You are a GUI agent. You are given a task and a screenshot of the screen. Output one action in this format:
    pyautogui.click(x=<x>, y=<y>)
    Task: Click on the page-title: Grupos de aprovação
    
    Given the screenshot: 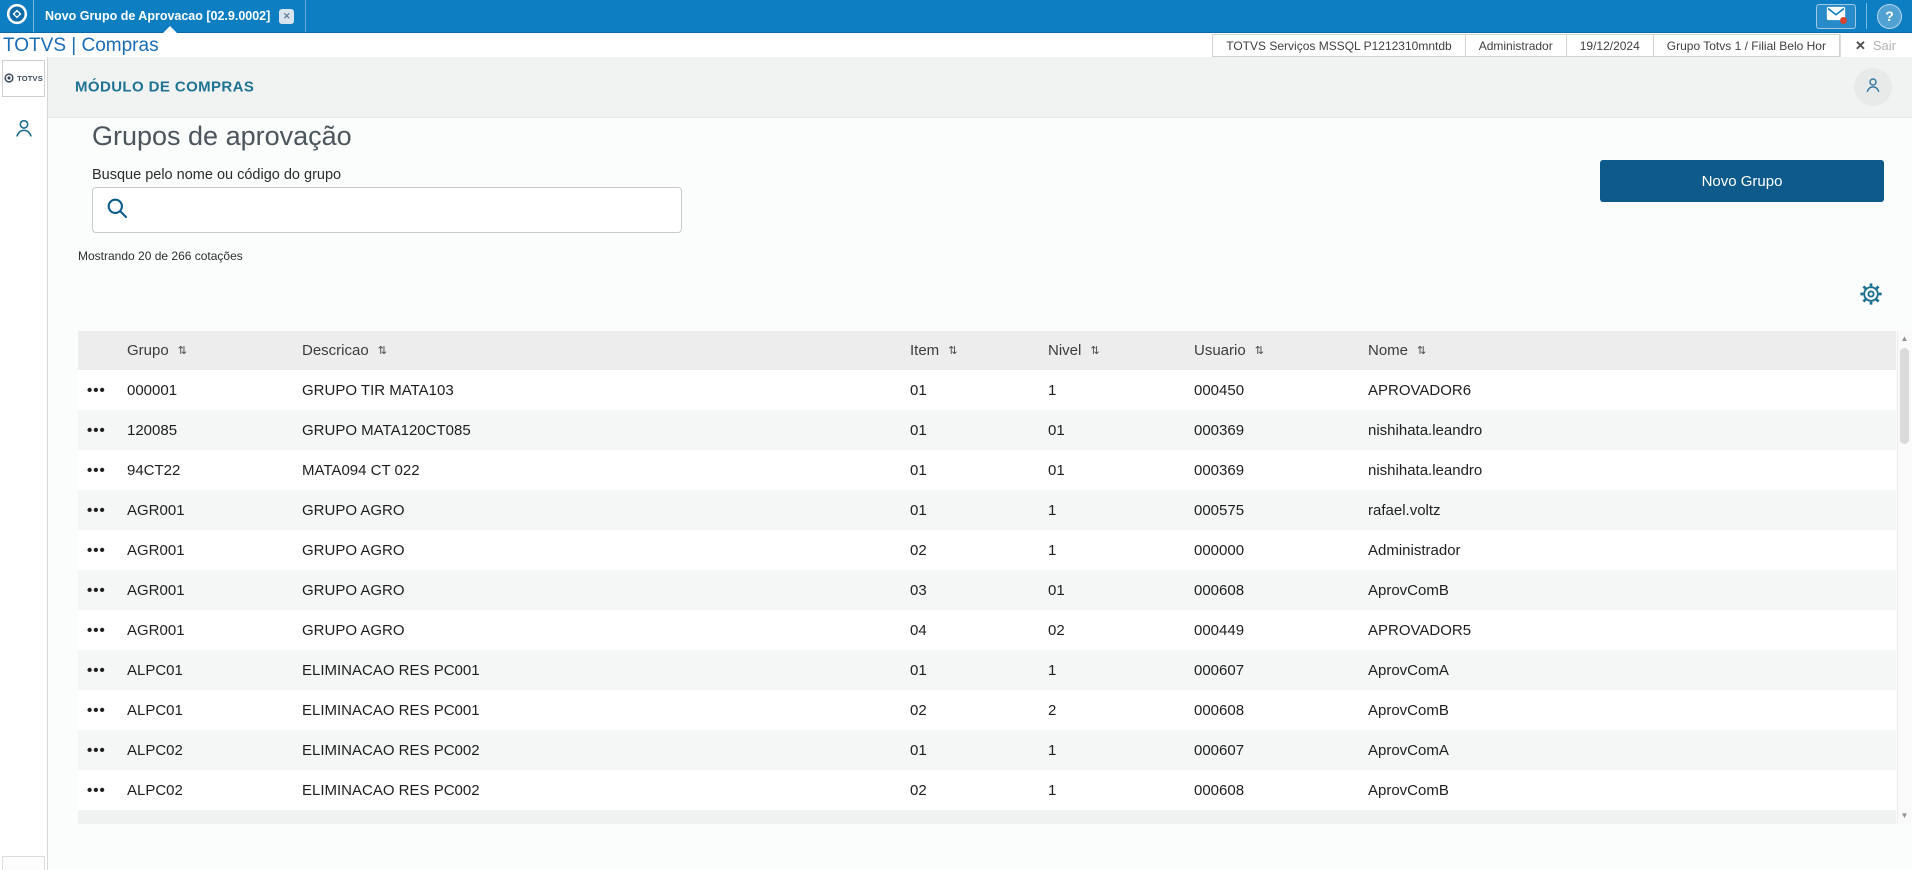 What is the action you would take?
    pyautogui.click(x=222, y=136)
    